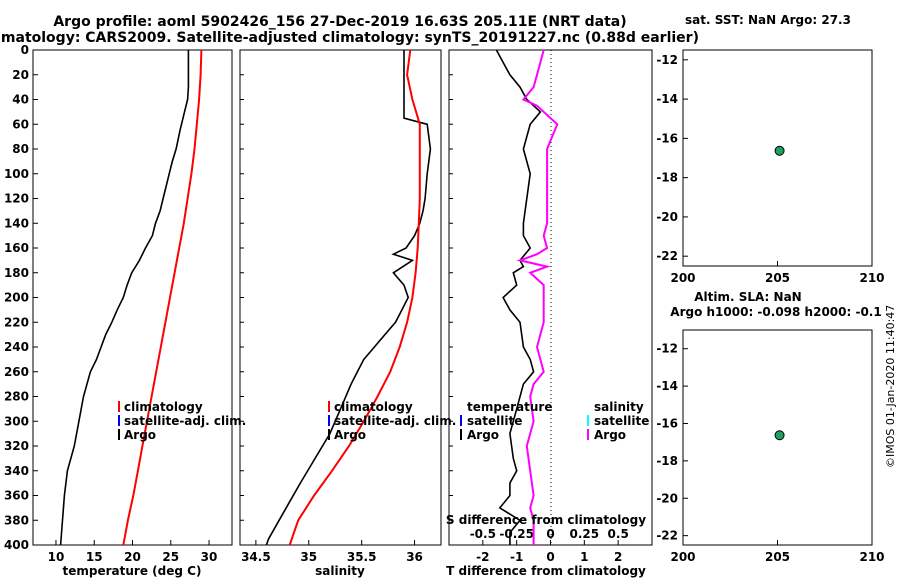 This screenshot has height=580, width=900. What do you see at coordinates (585, 534) in the screenshot?
I see `top-x-tick-label: 0.25` at bounding box center [585, 534].